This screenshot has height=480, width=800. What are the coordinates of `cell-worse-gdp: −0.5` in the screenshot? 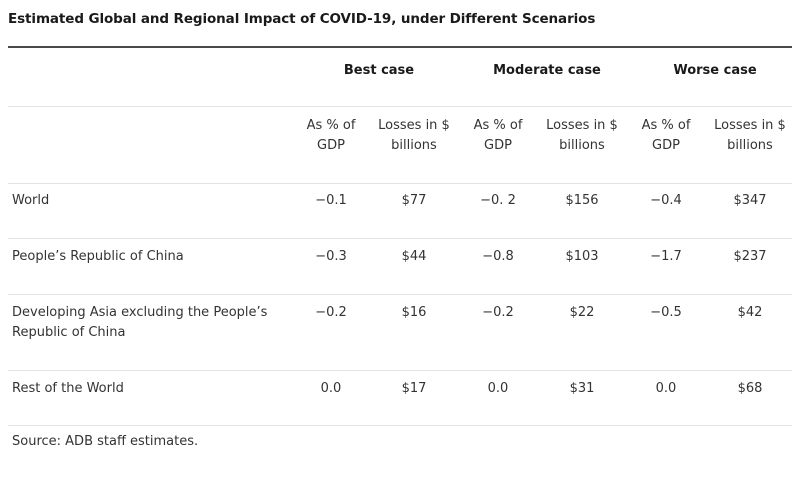 It's located at (666, 312).